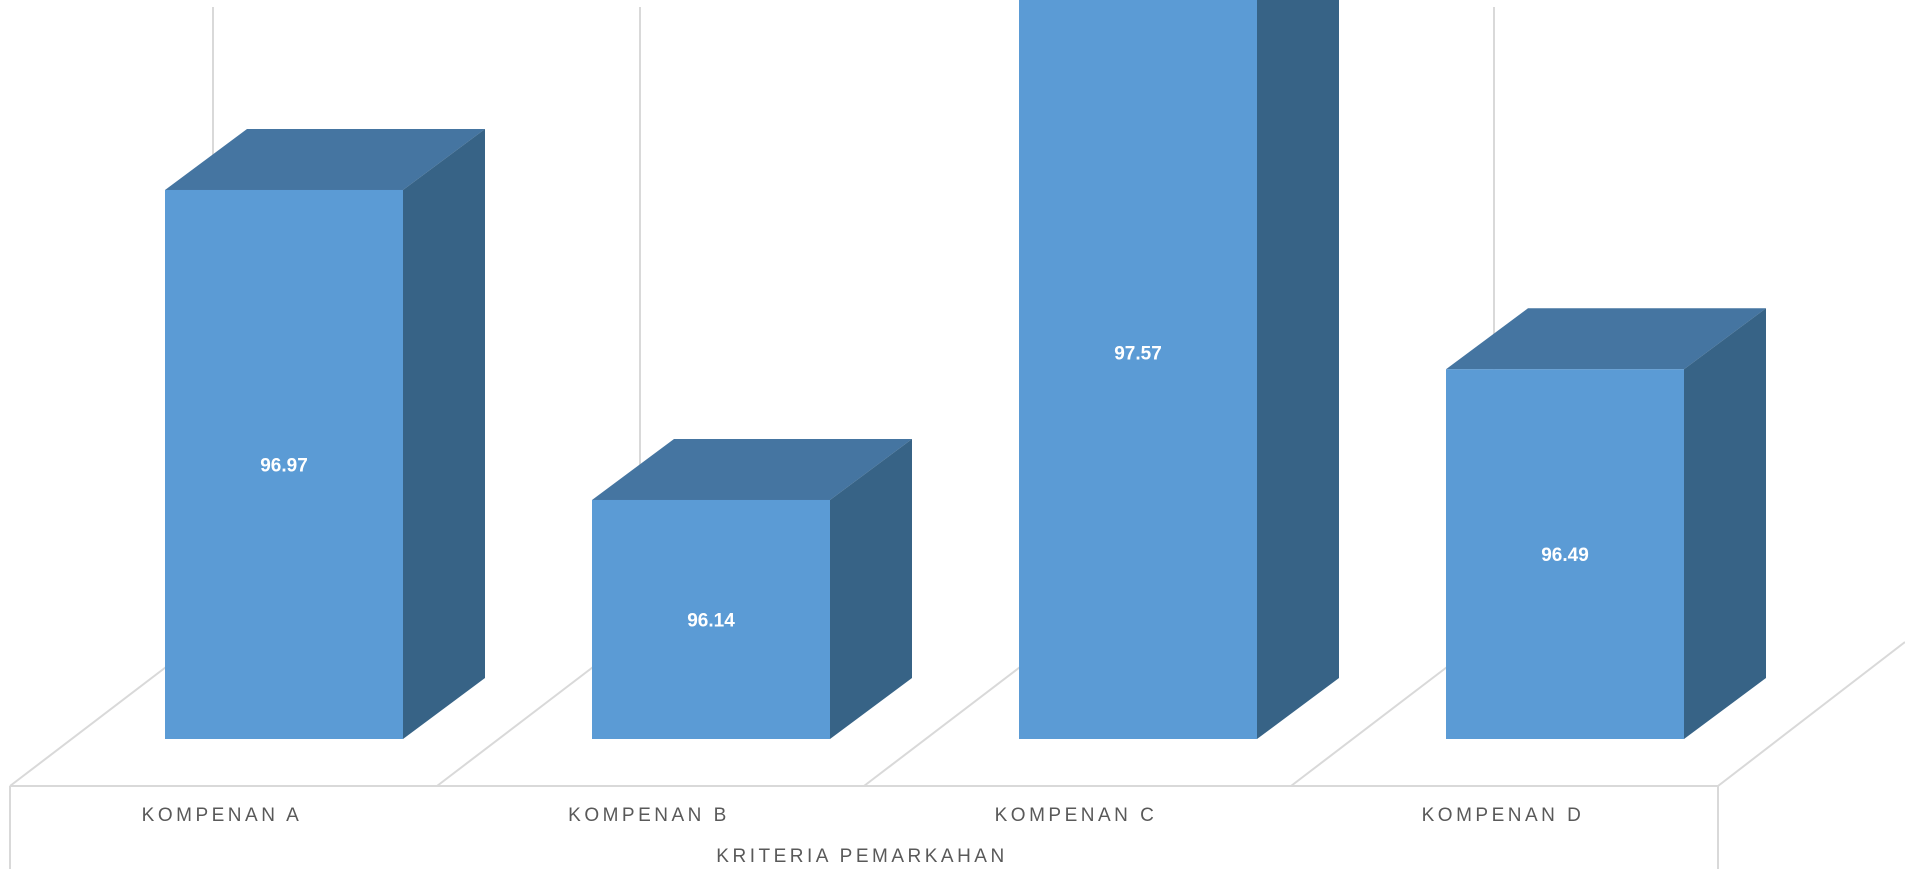 The width and height of the screenshot is (1905, 869). I want to click on floor-depth-edge, so click(1811, 714).